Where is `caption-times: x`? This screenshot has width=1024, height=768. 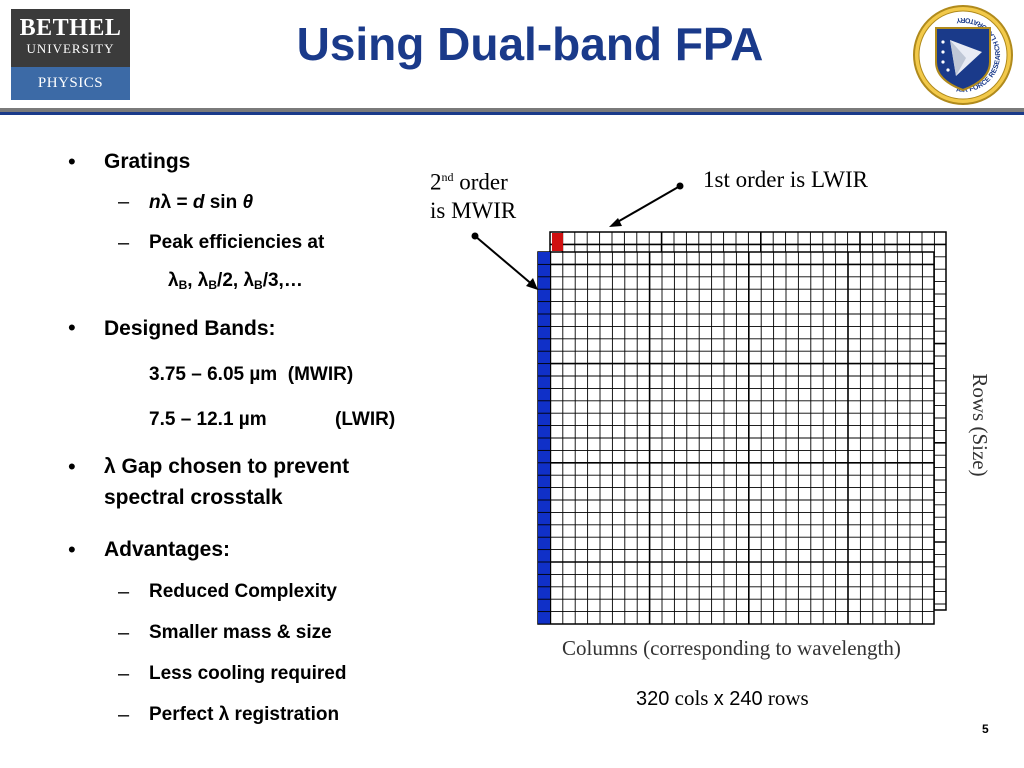 caption-times: x is located at coordinates (718, 699).